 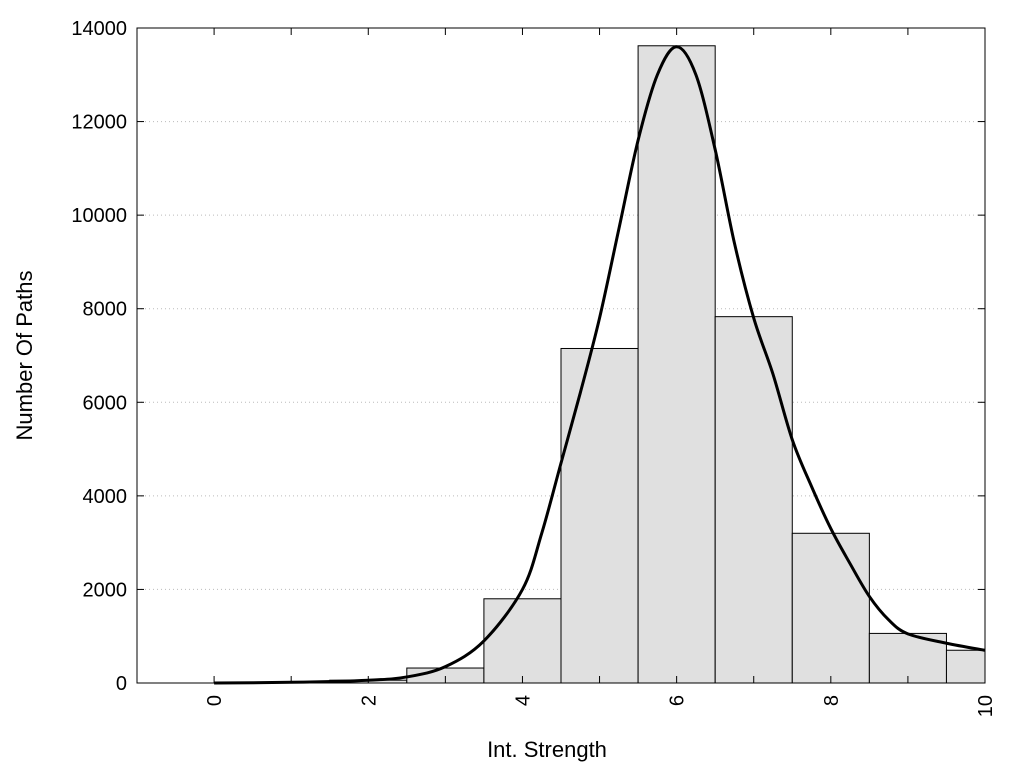 What do you see at coordinates (105, 403) in the screenshot?
I see `y-tick-label-6000: 6000` at bounding box center [105, 403].